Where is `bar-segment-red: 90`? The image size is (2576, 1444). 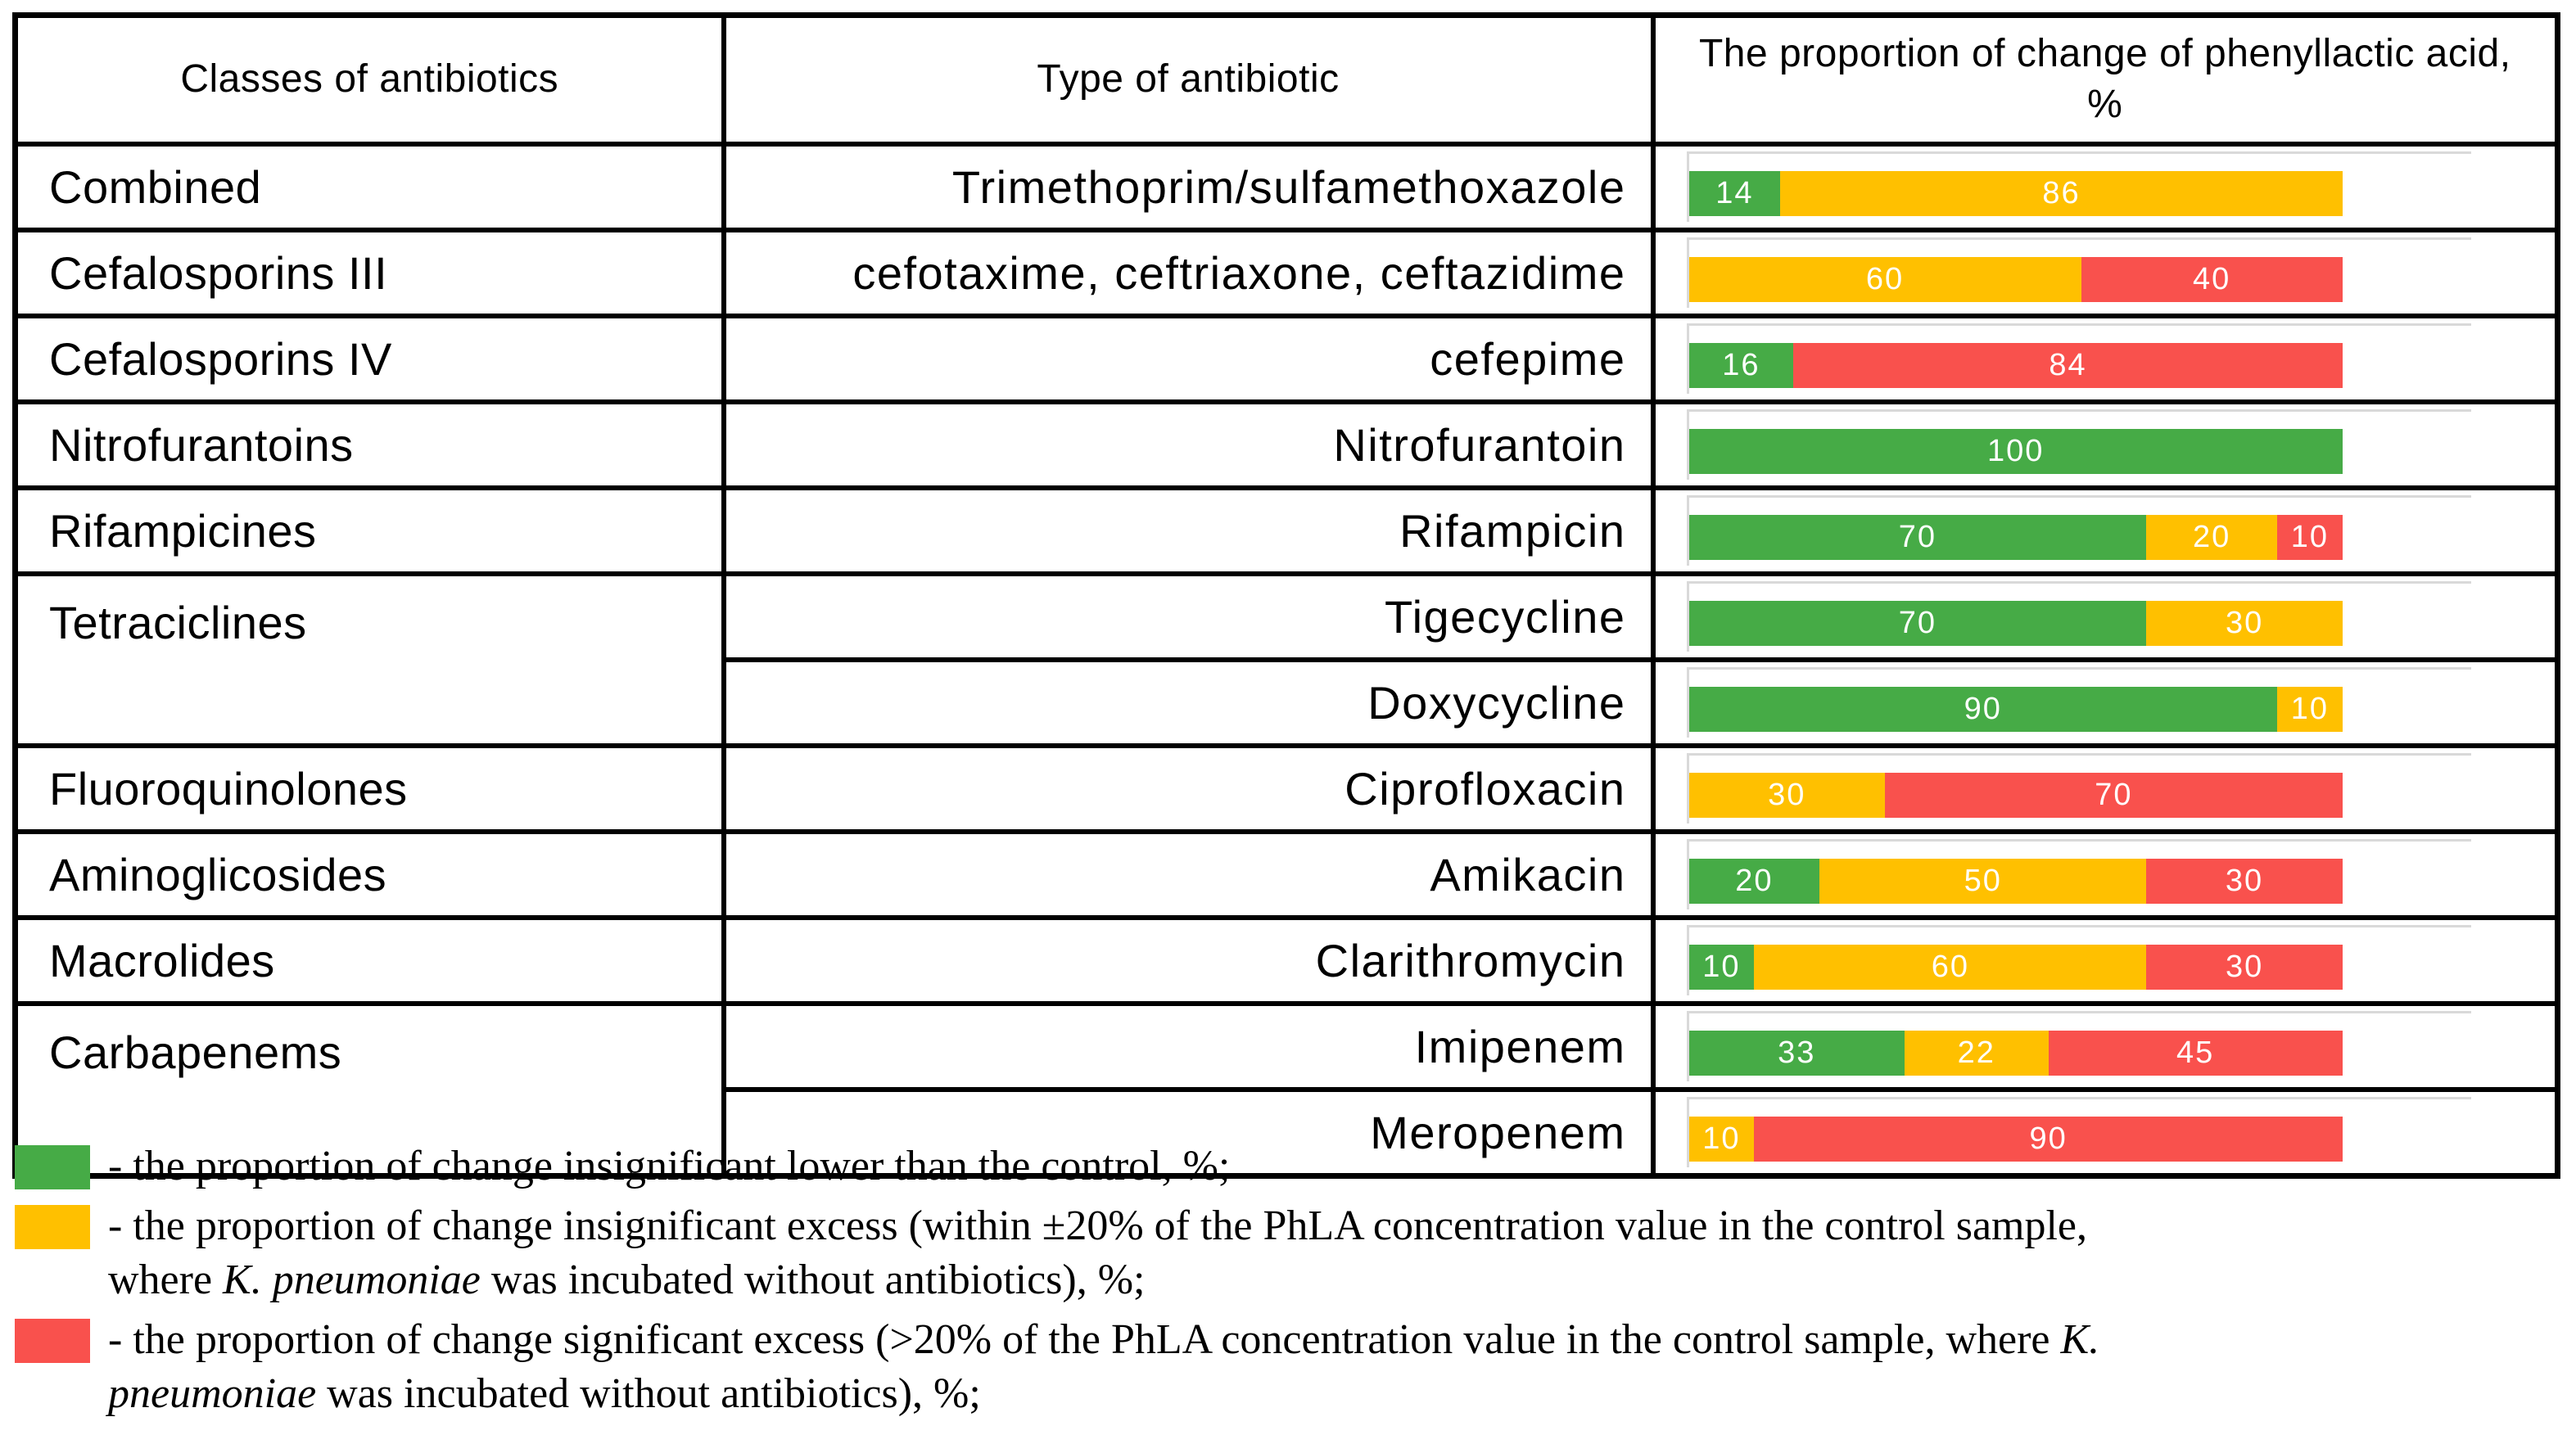
bar-segment-red: 90 is located at coordinates (2048, 1139).